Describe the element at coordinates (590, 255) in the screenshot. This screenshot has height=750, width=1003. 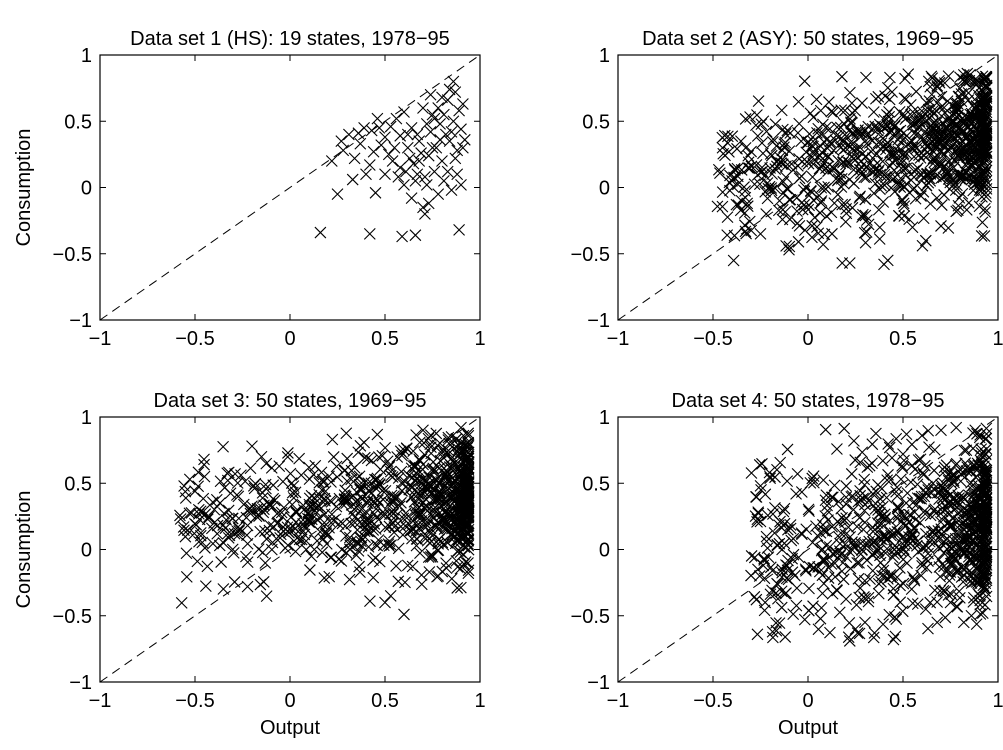
I see `y-tick-label: −0.5` at that location.